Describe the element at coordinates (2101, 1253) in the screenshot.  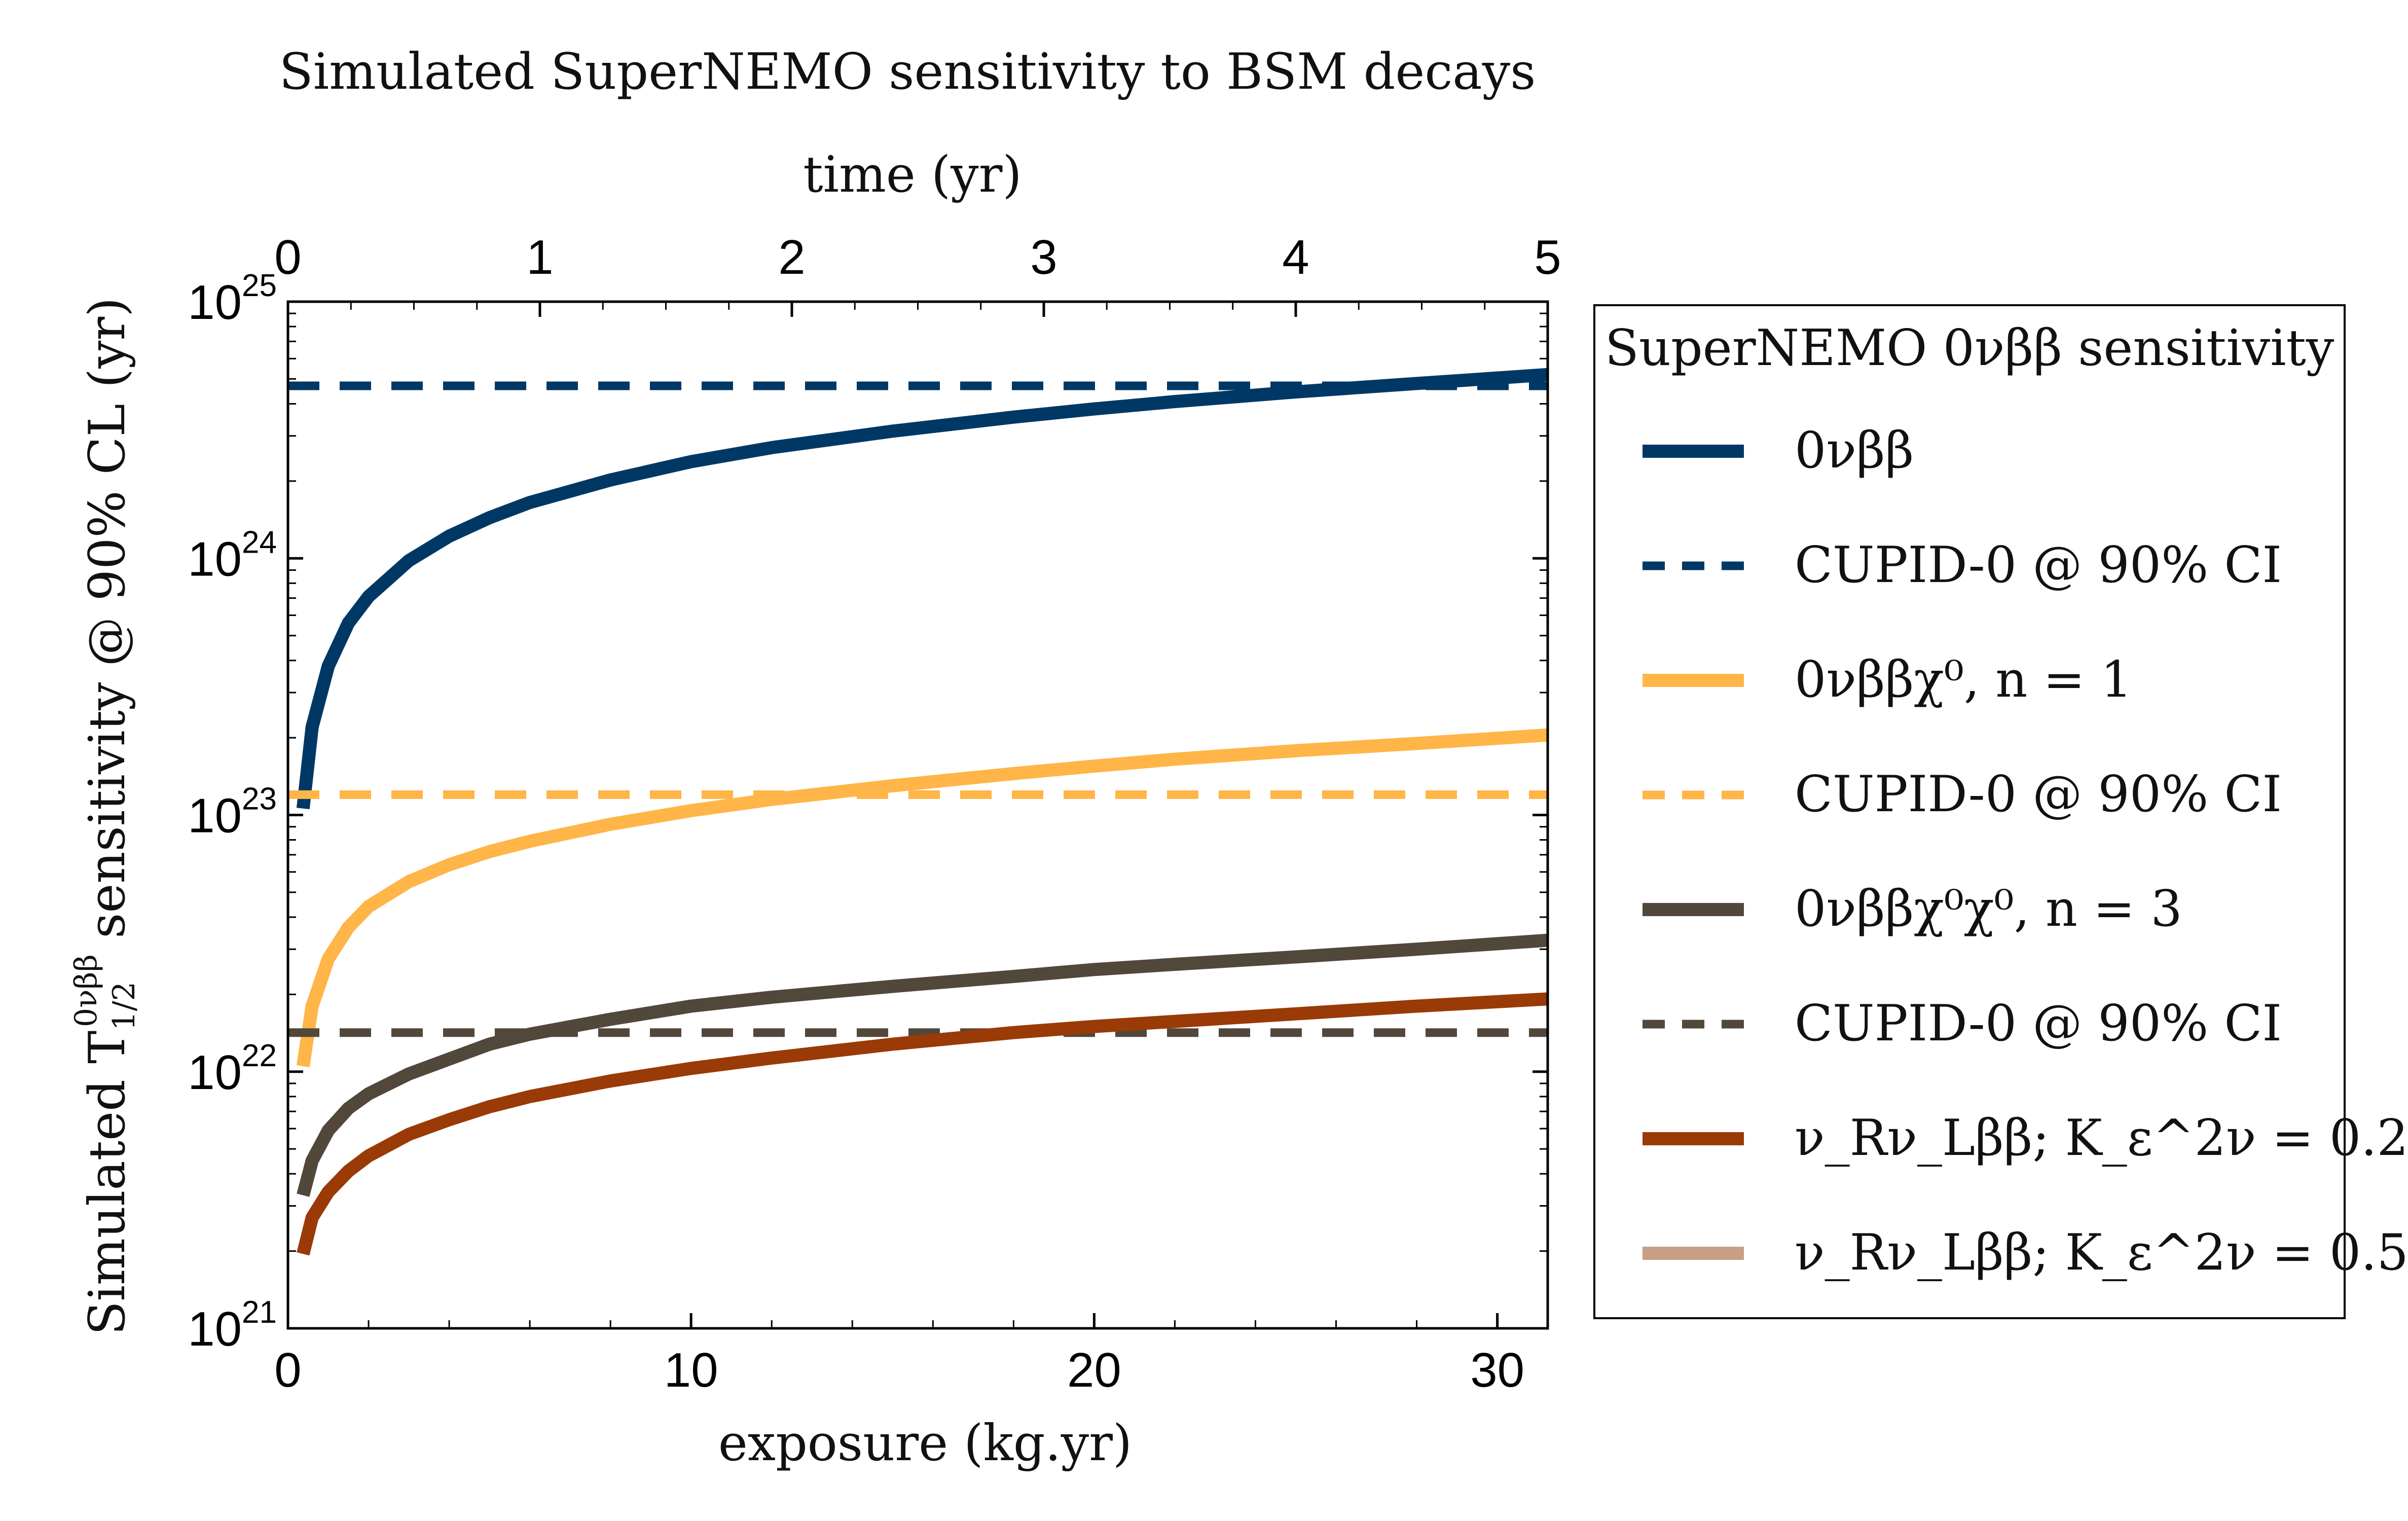
I see `legend-label: ν_Rν_Lββ; K_ε^2ν = 0.50` at that location.